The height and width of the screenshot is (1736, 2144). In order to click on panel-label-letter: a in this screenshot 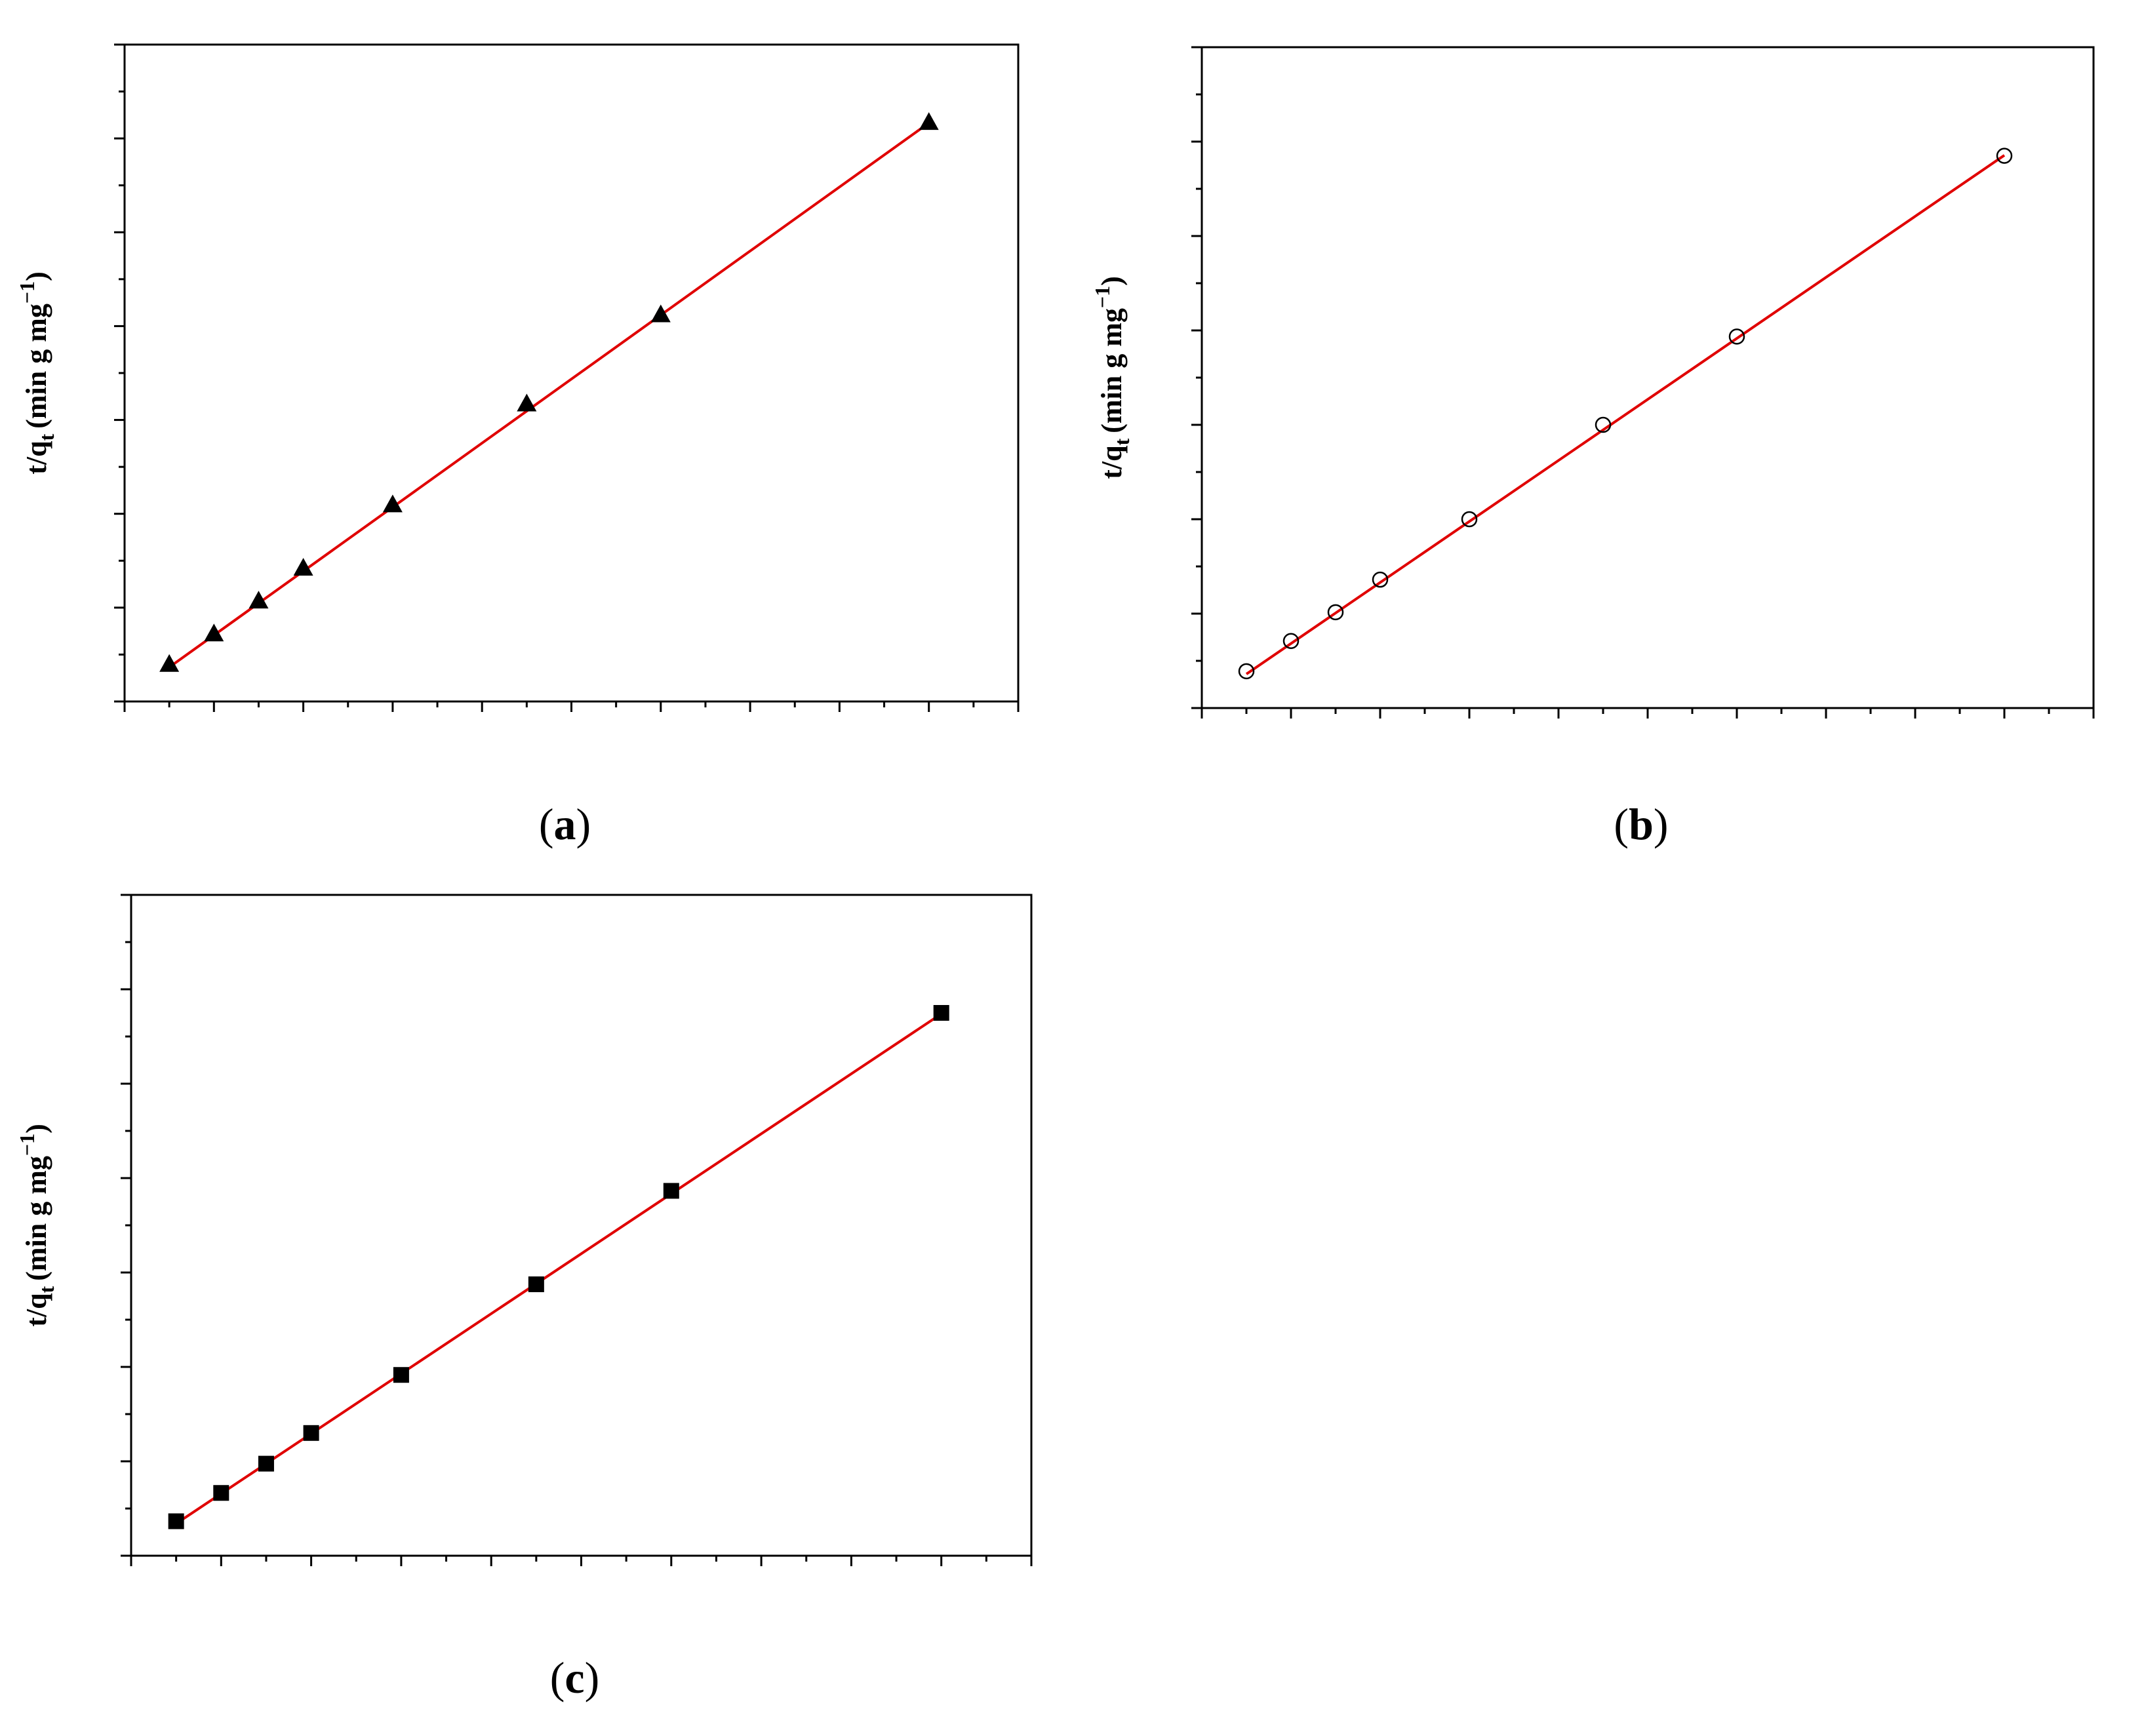, I will do `click(565, 824)`.